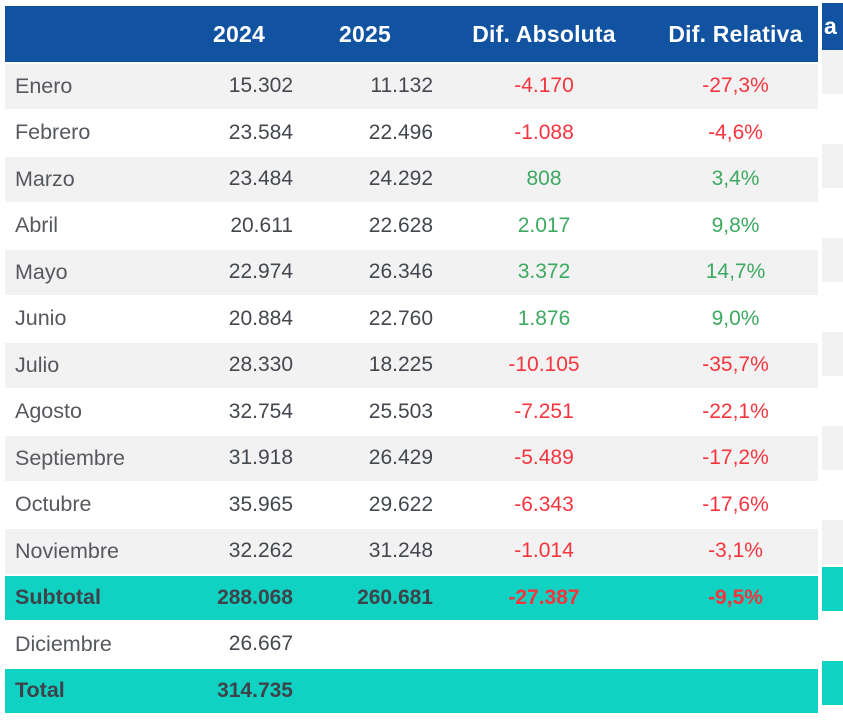 This screenshot has width=843, height=720. I want to click on cell-2025: 26.429, so click(400, 458).